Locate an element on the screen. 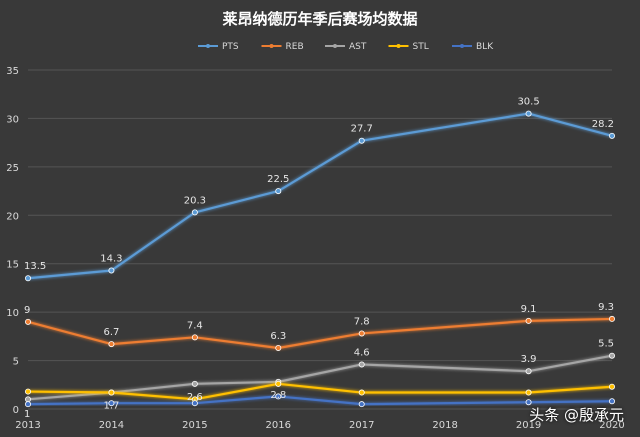  legend: PTS REB AST STL BLK is located at coordinates (346, 47).